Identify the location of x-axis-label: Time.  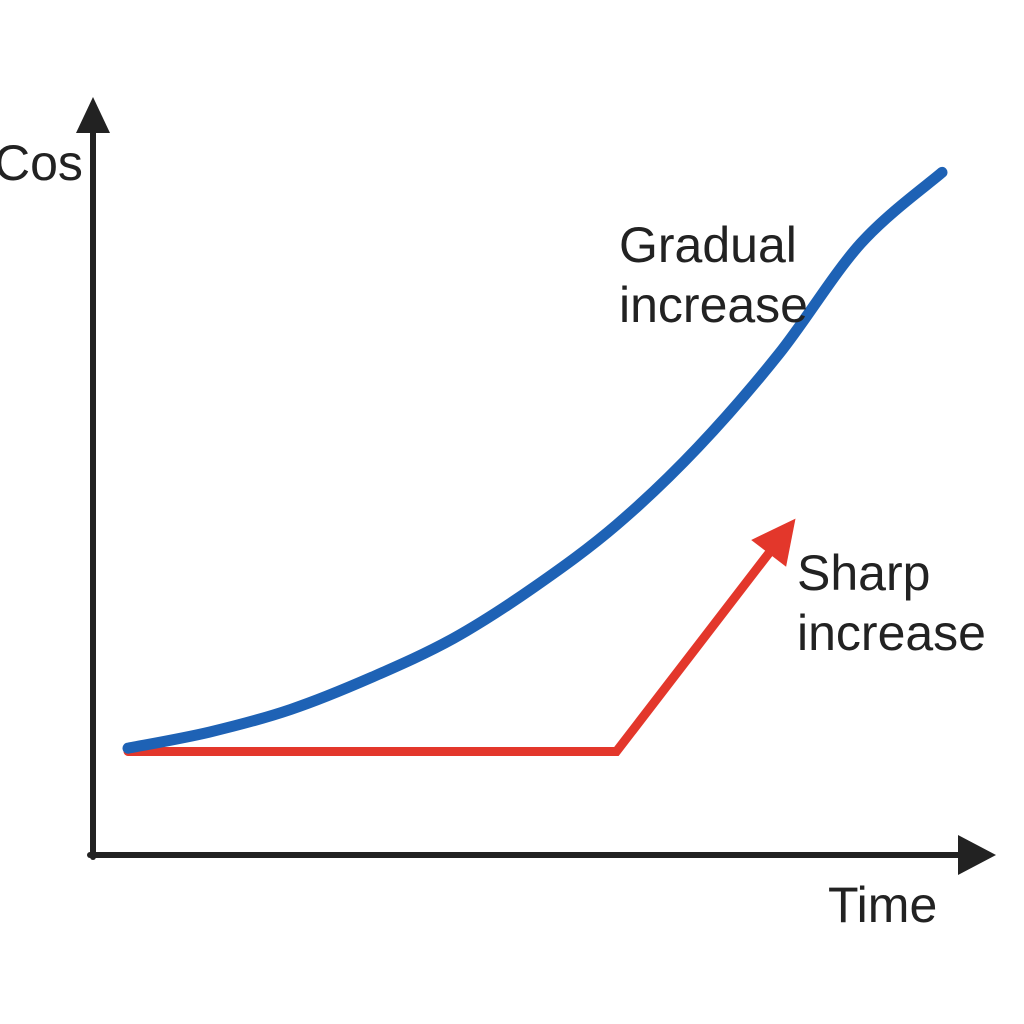
(882, 905).